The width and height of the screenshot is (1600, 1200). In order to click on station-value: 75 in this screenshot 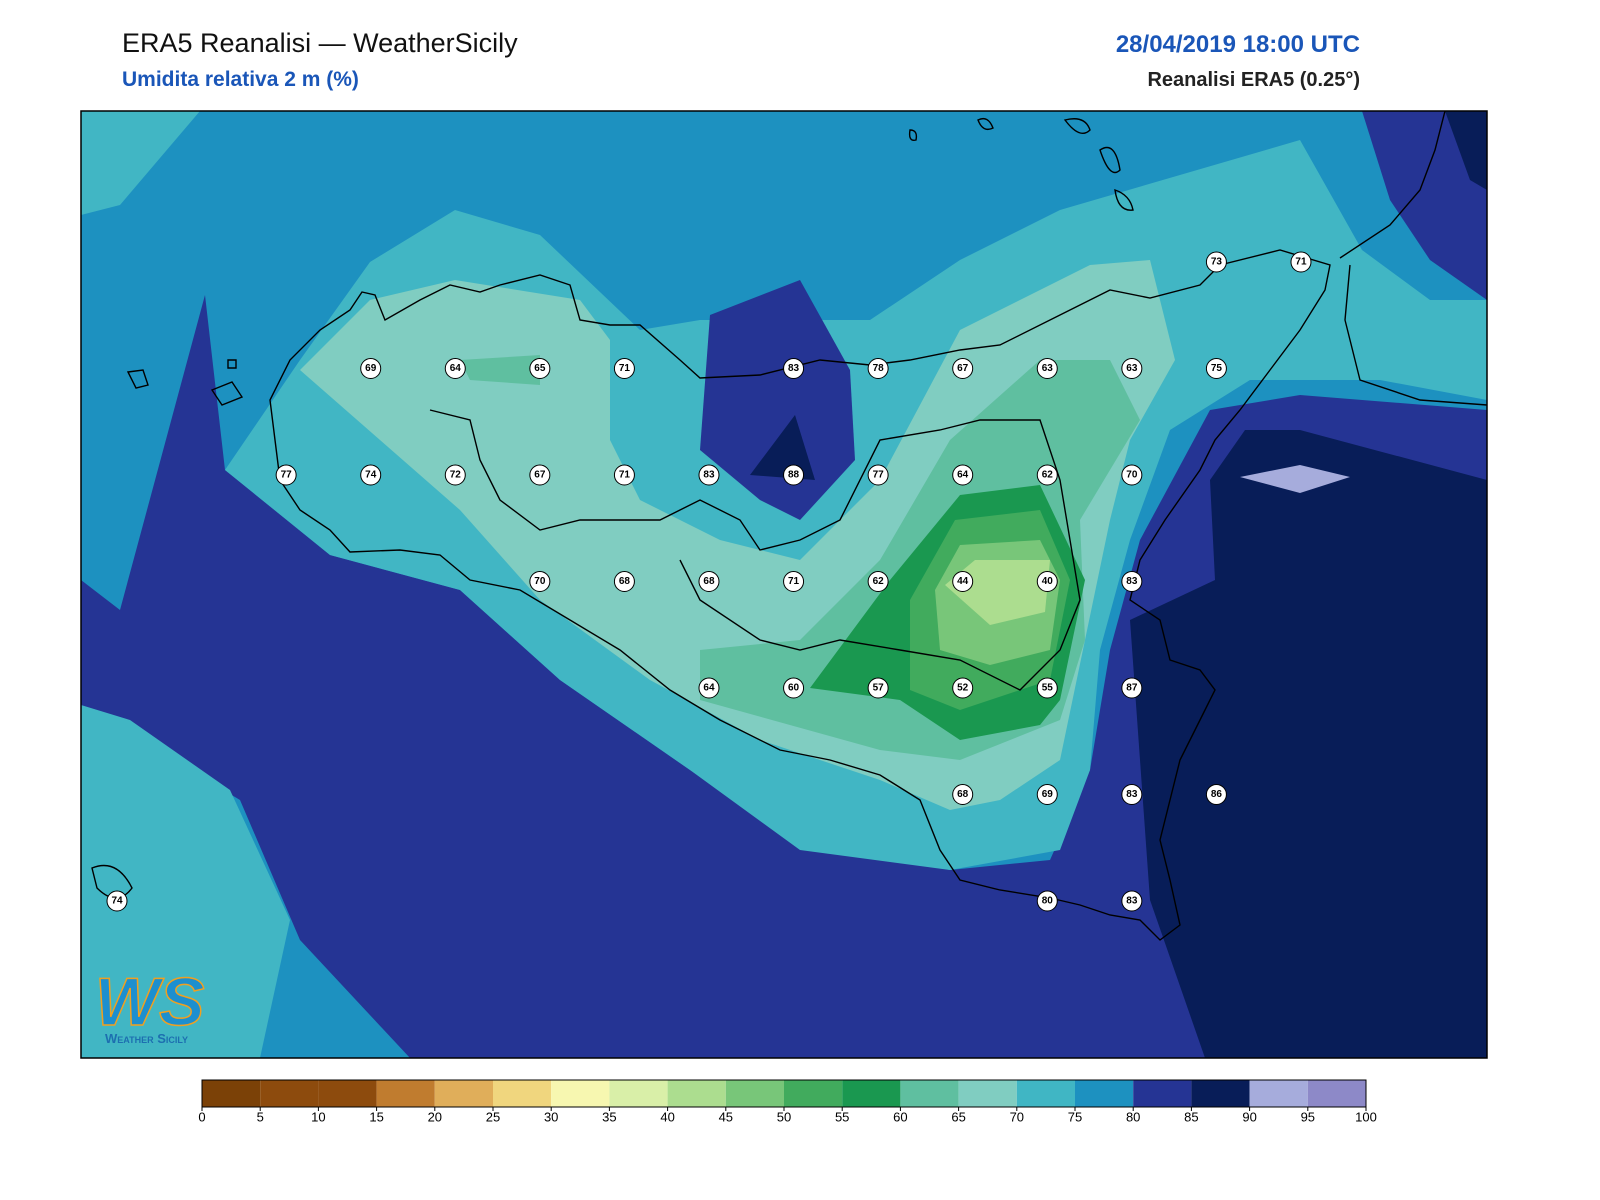, I will do `click(1217, 368)`.